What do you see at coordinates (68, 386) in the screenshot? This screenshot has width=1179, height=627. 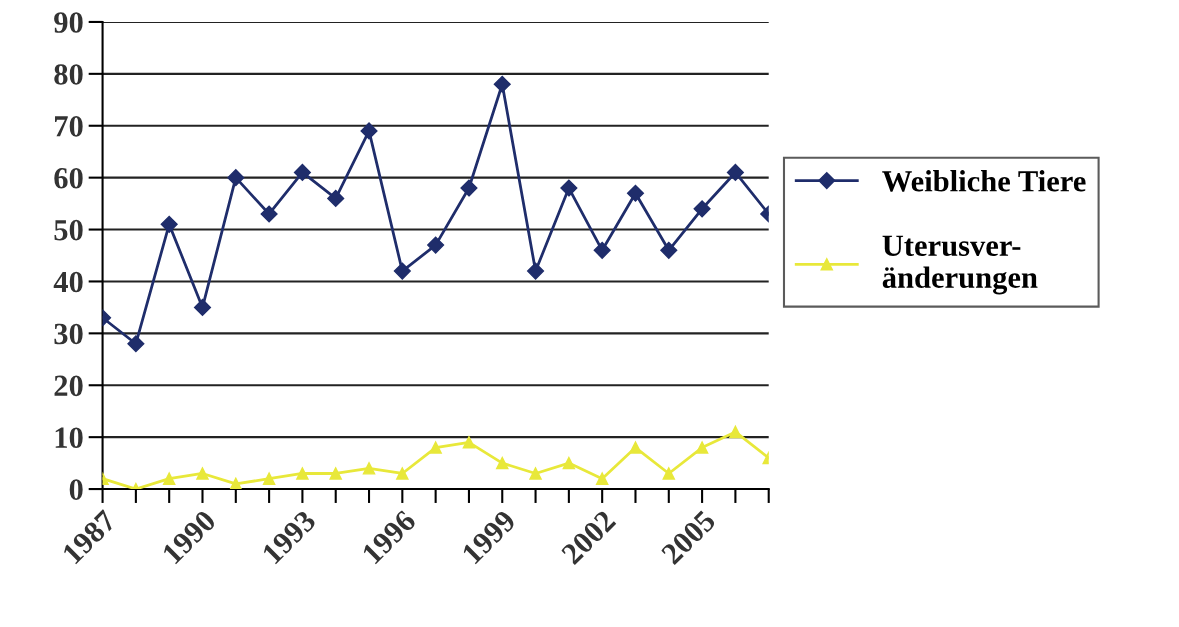 I see `y-tick-label: 20` at bounding box center [68, 386].